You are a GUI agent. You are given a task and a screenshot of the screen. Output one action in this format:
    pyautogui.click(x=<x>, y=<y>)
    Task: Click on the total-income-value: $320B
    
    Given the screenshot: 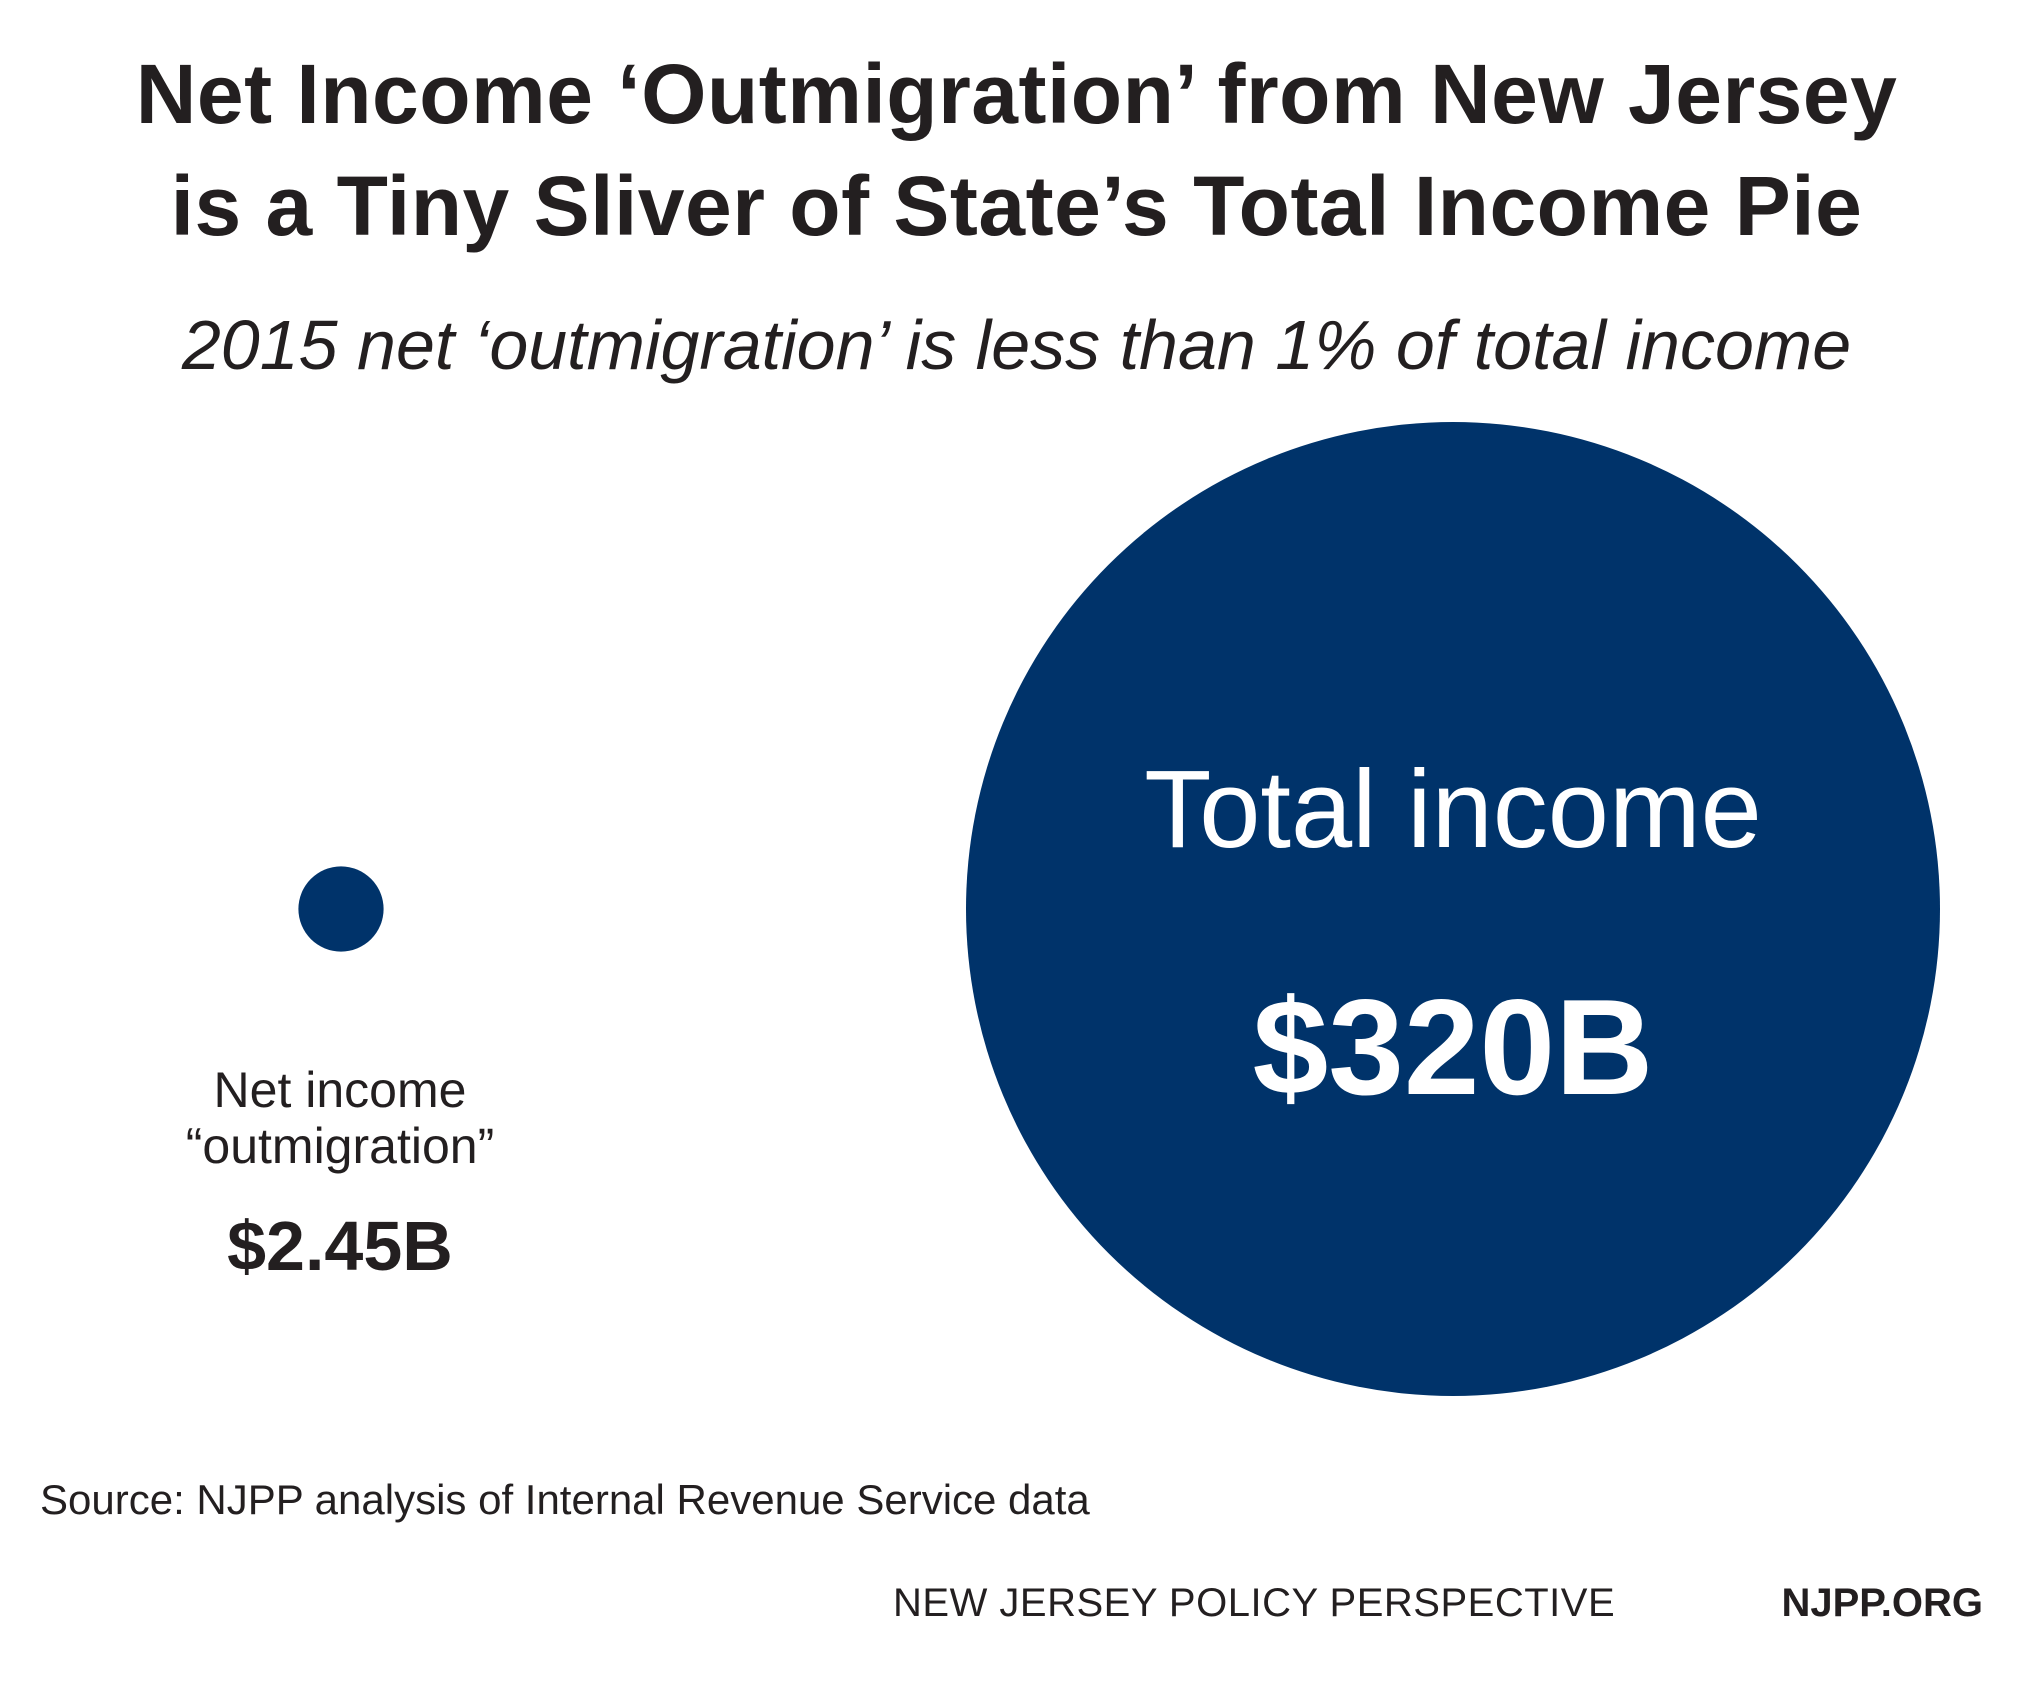 What is the action you would take?
    pyautogui.click(x=1453, y=1047)
    